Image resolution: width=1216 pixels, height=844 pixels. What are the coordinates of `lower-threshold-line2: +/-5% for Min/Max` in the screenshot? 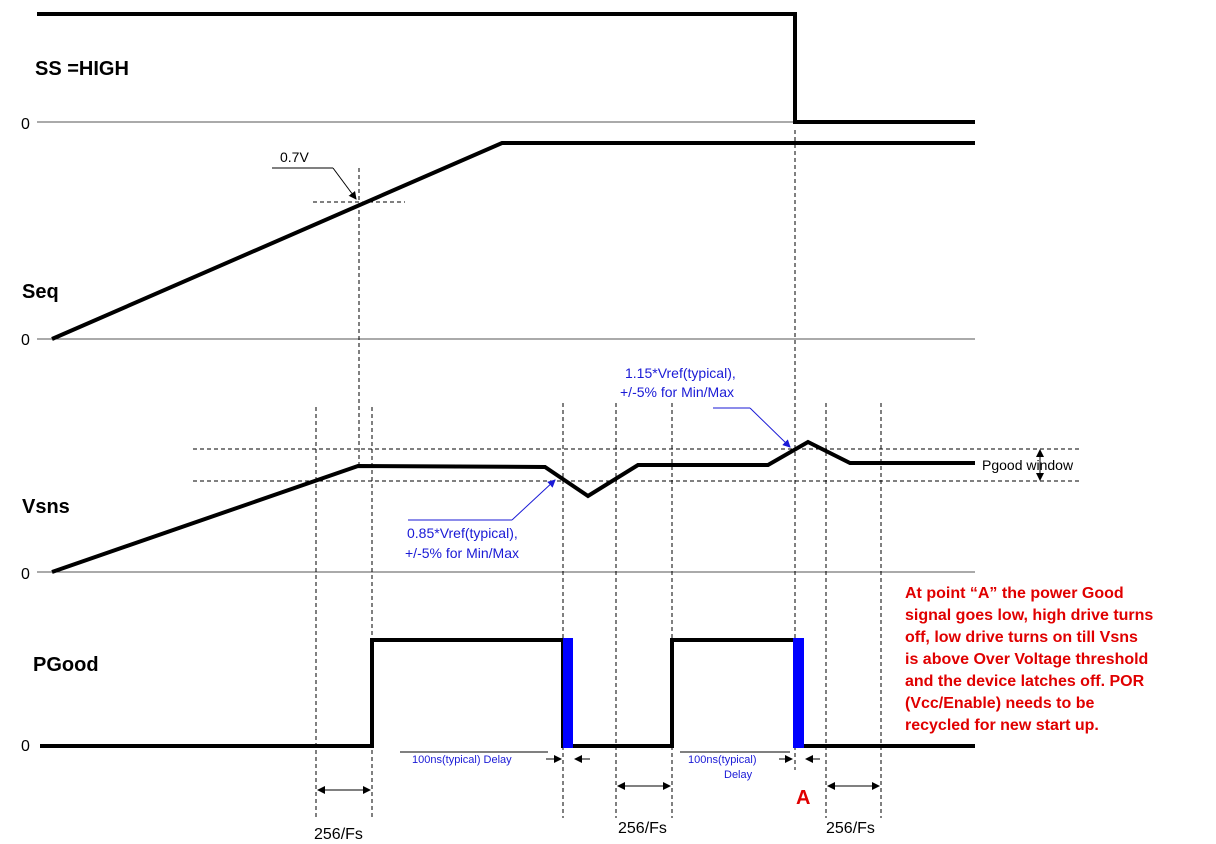 It's located at (462, 553).